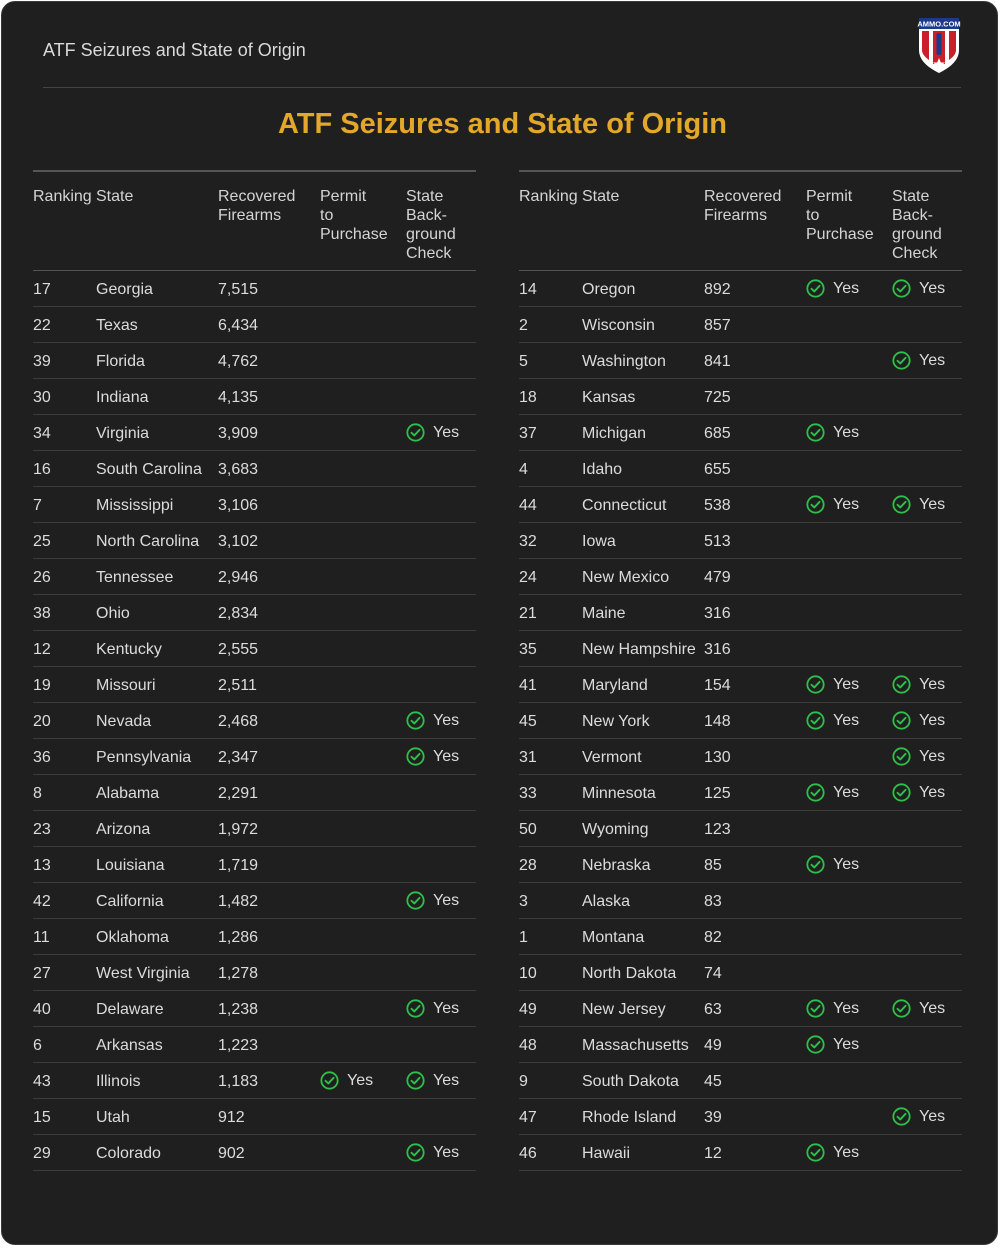  Describe the element at coordinates (624, 505) in the screenshot. I see `cell-state: Connecticut` at that location.